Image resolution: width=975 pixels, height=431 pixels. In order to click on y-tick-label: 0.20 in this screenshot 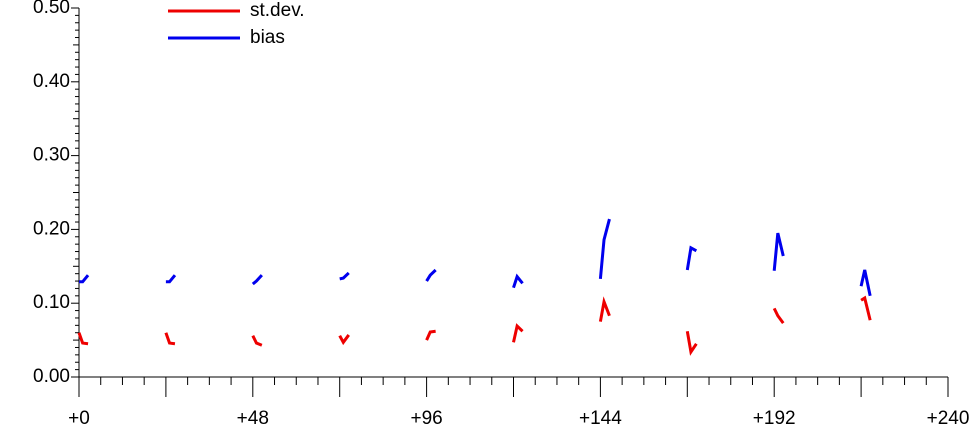, I will do `click(51, 228)`.